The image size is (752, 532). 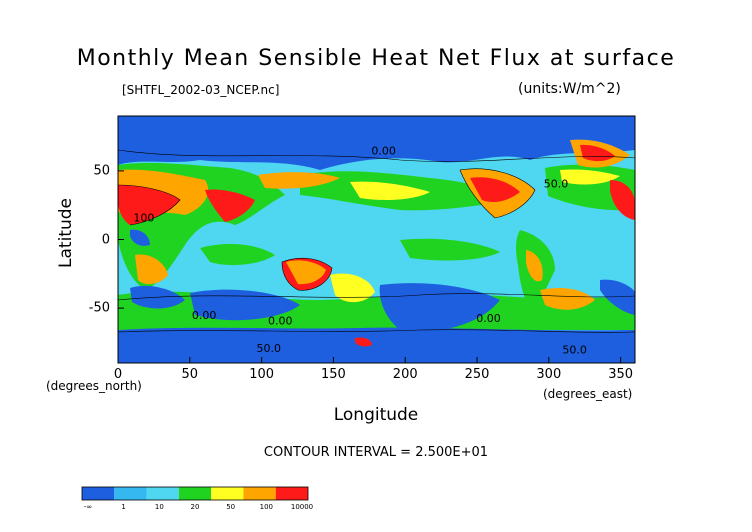 I want to click on colorbar-label: 1, so click(x=123, y=507).